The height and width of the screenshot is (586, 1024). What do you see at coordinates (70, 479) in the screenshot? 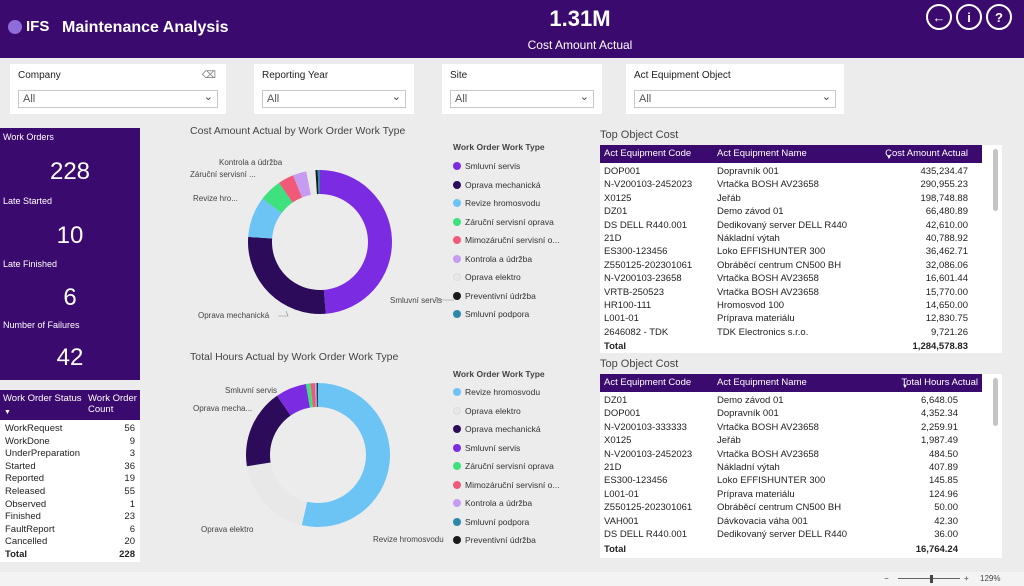
I see `table-row: Reported 19` at bounding box center [70, 479].